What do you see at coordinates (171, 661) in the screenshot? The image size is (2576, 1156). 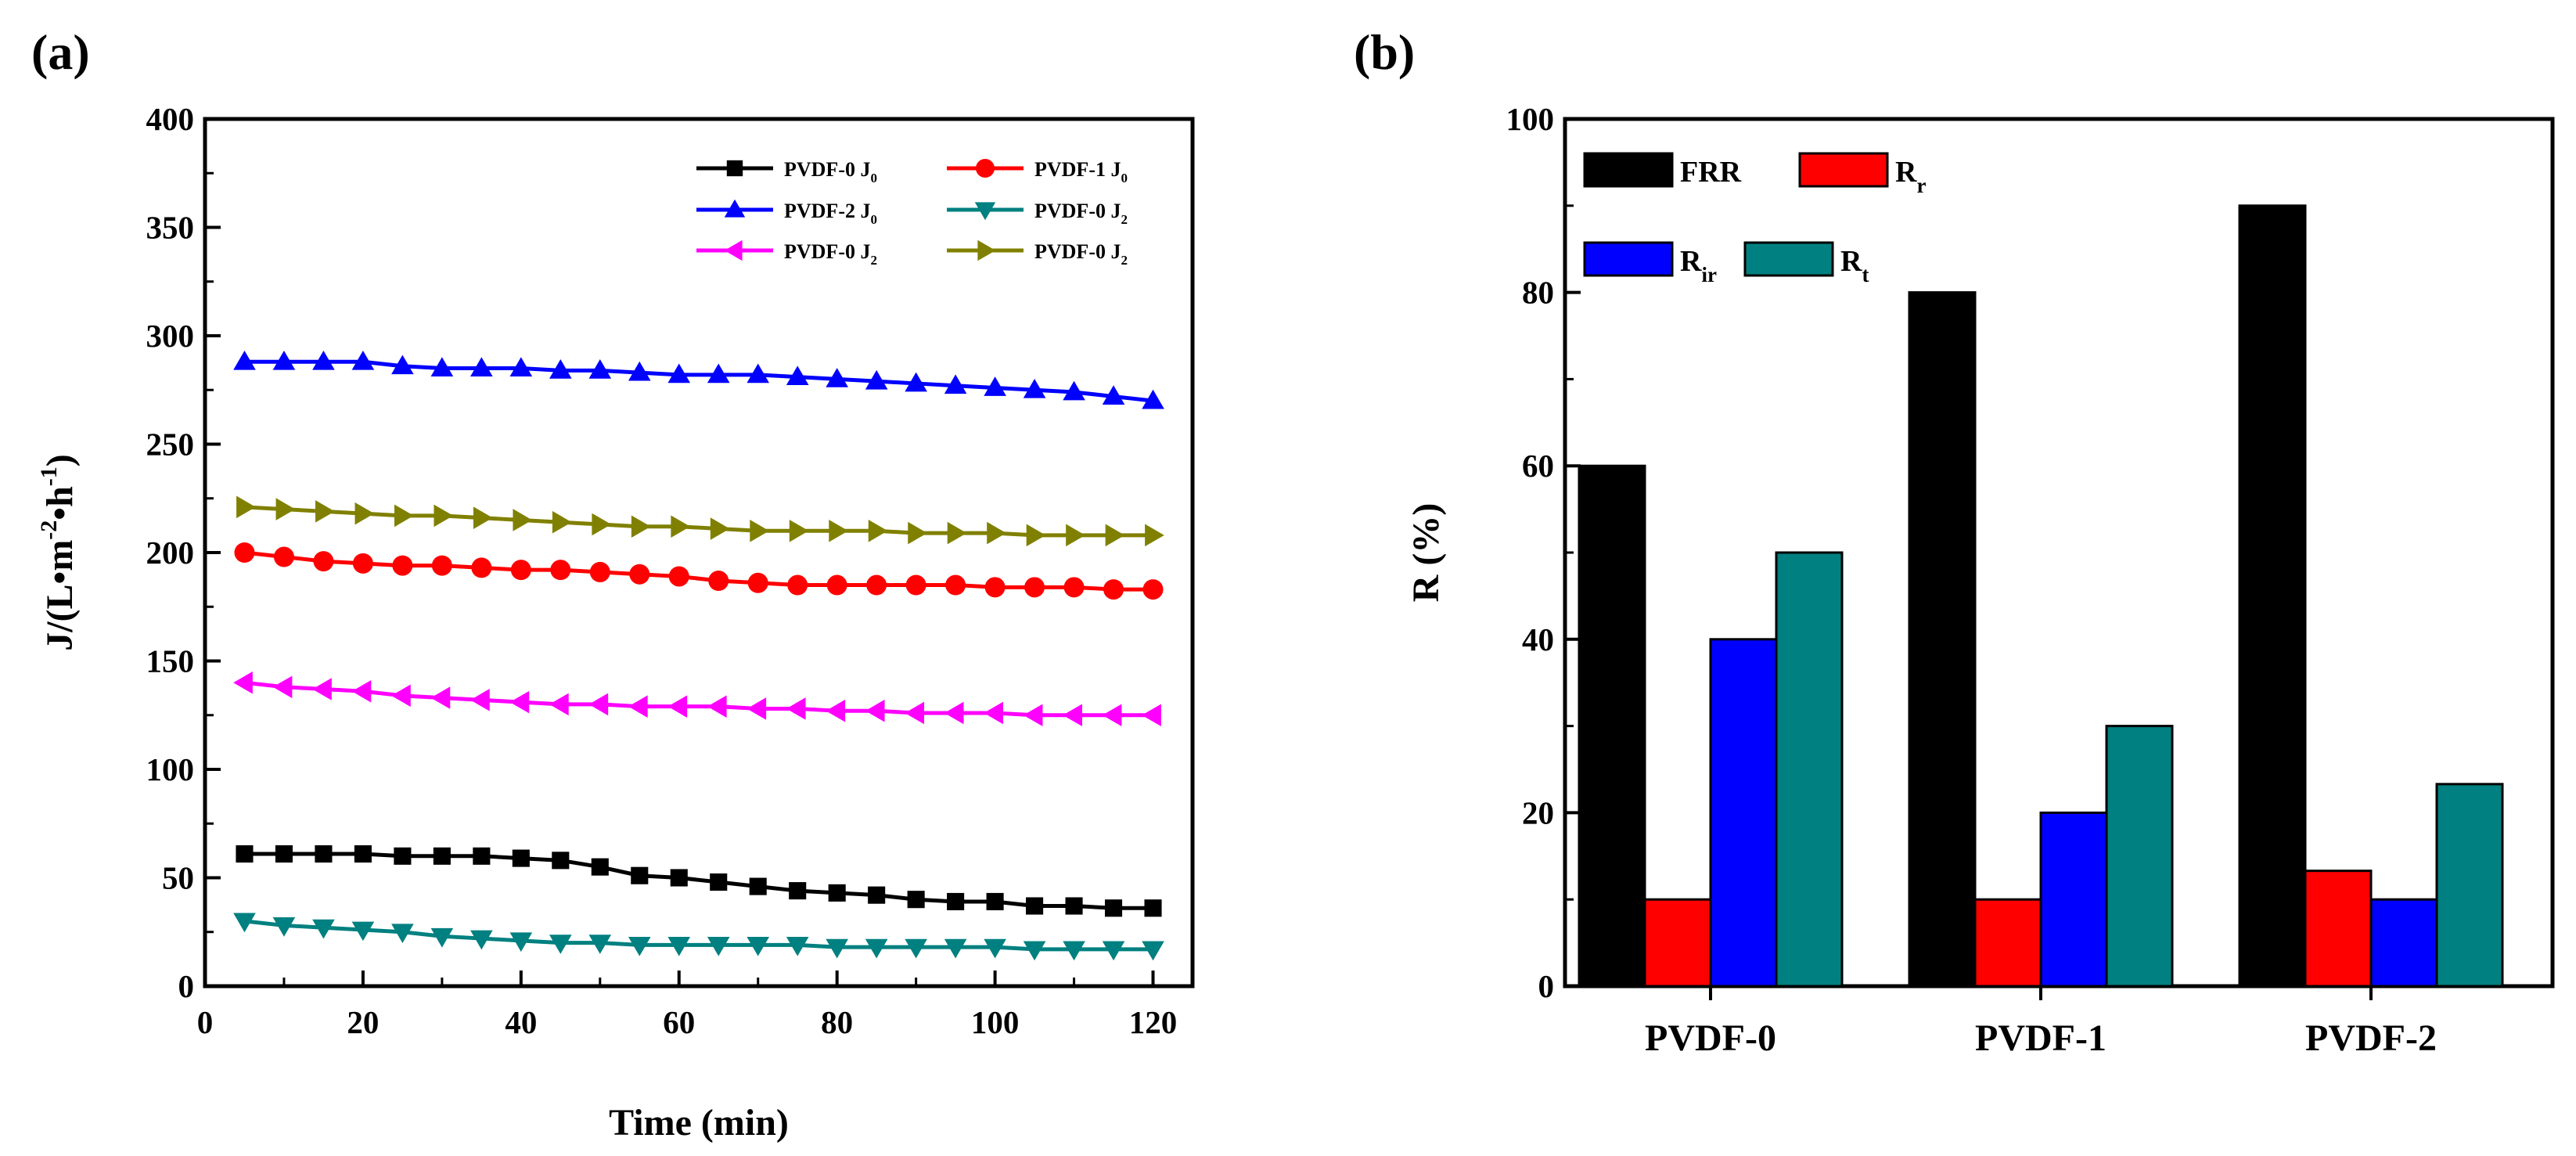 I see `y-tick-label: 150` at bounding box center [171, 661].